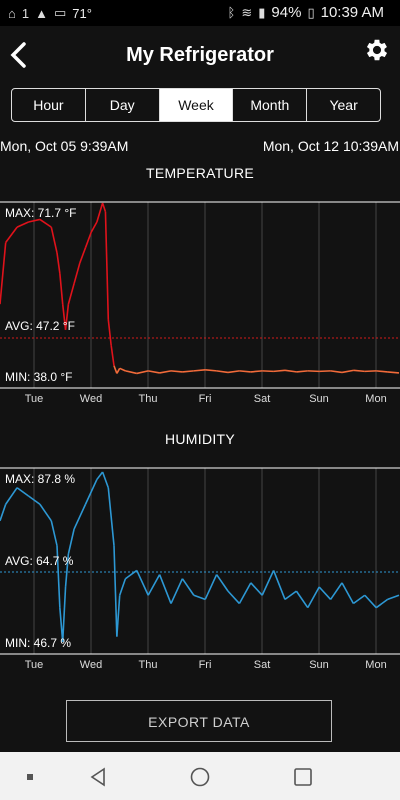 This screenshot has height=800, width=400. What do you see at coordinates (22, 56) in the screenshot?
I see `back-chevron-icon` at bounding box center [22, 56].